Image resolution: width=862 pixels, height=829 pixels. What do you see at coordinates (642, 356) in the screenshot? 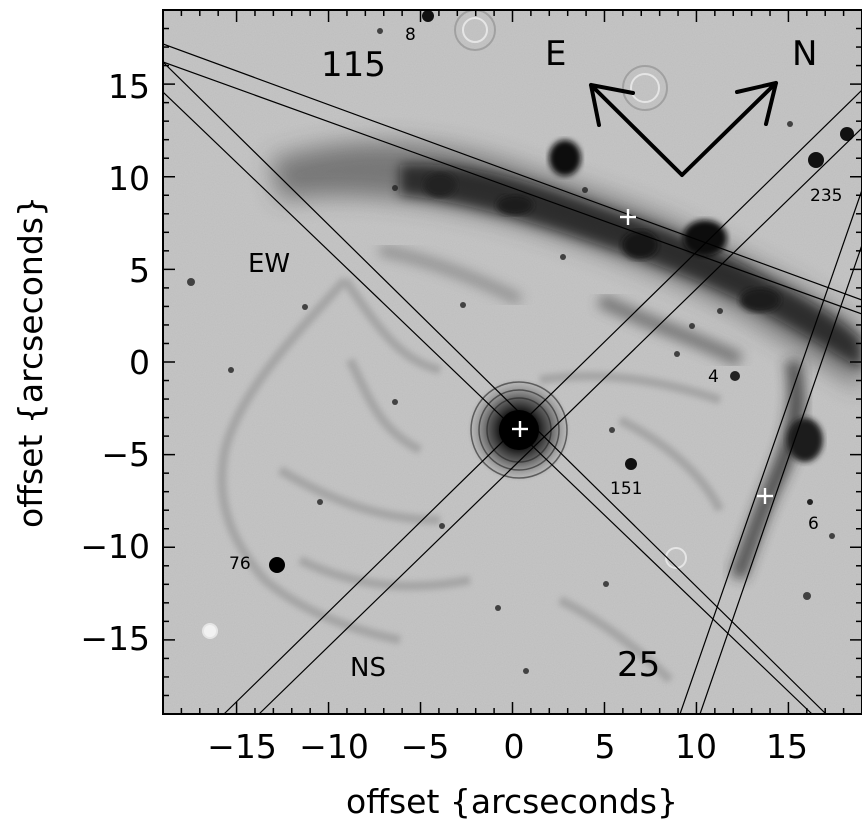
I see `plus-markers` at bounding box center [642, 356].